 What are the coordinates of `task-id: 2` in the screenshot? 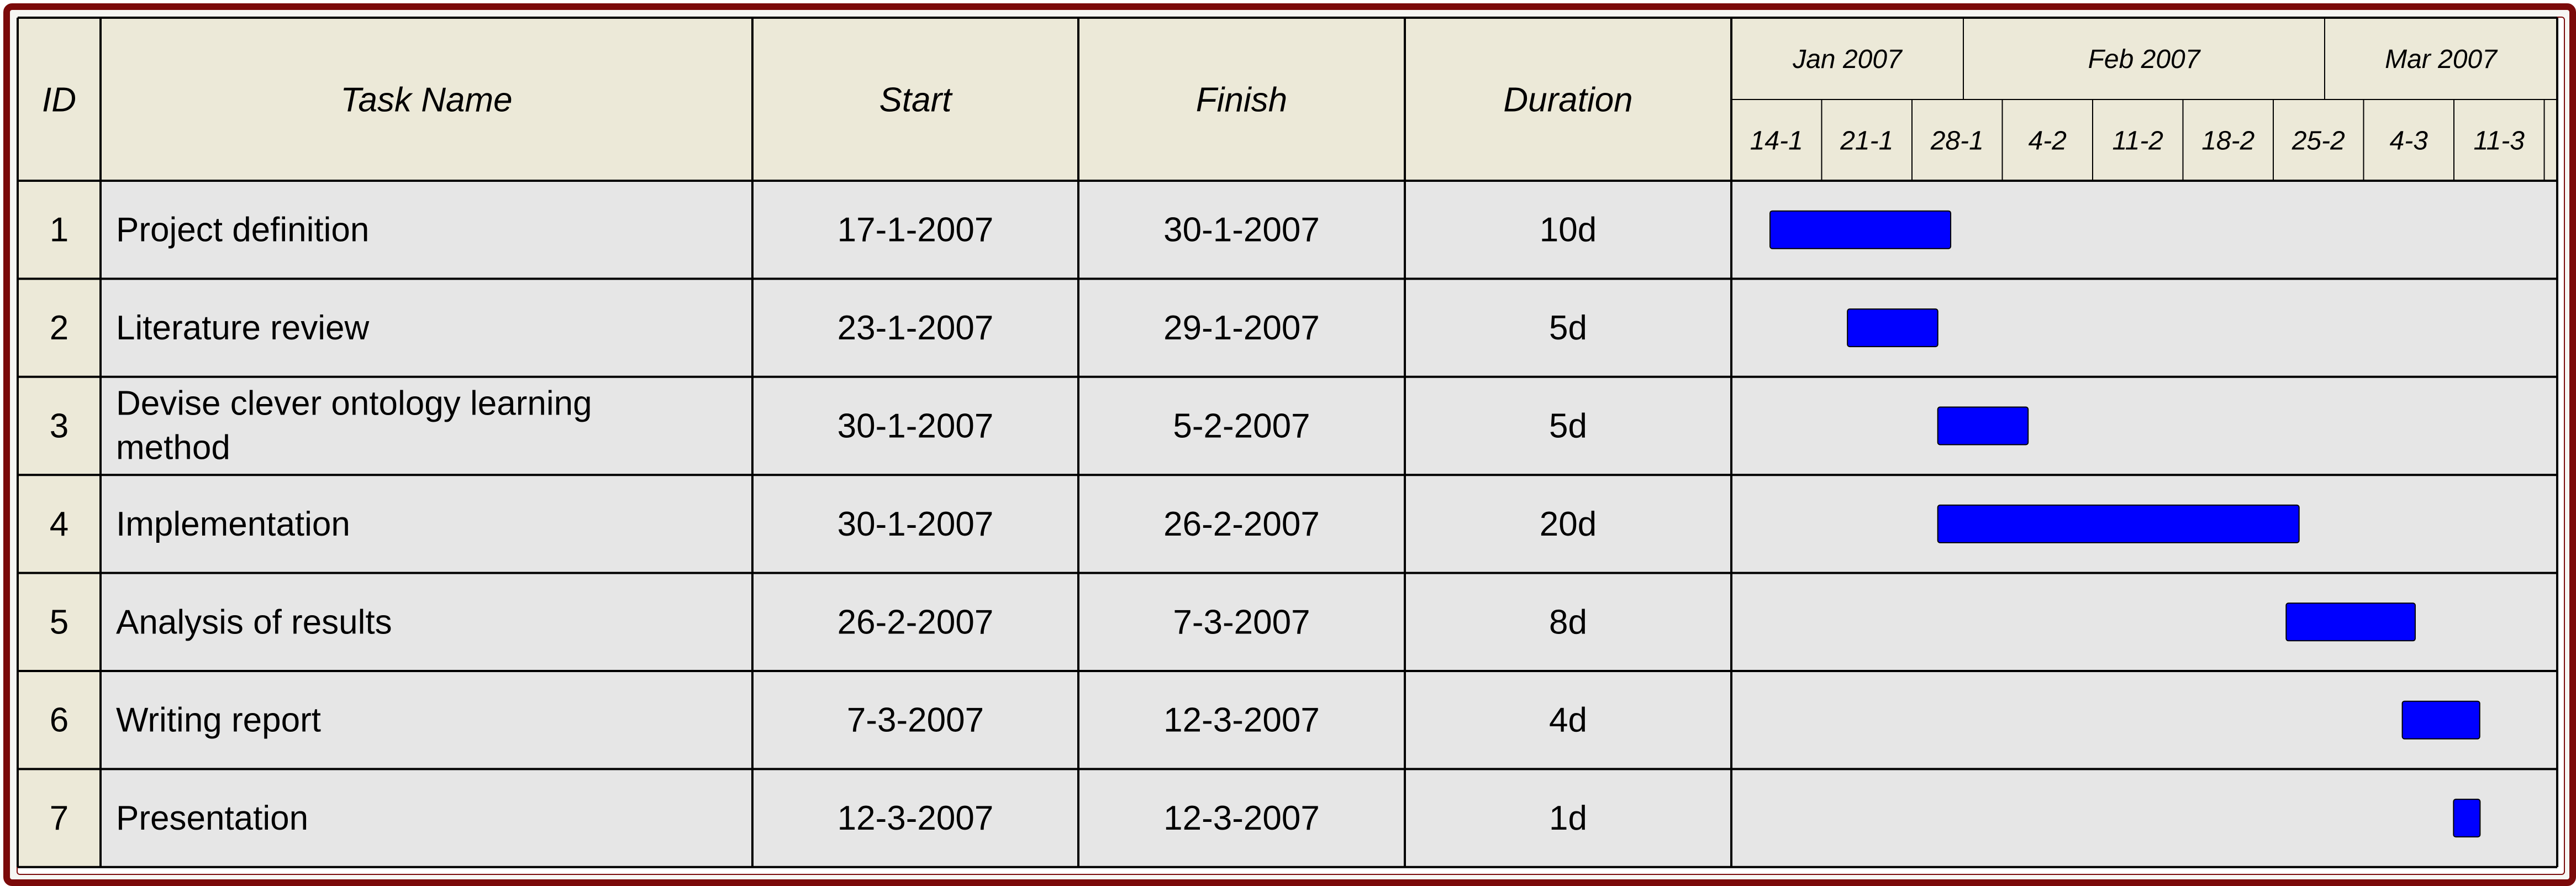 It's located at (59, 328).